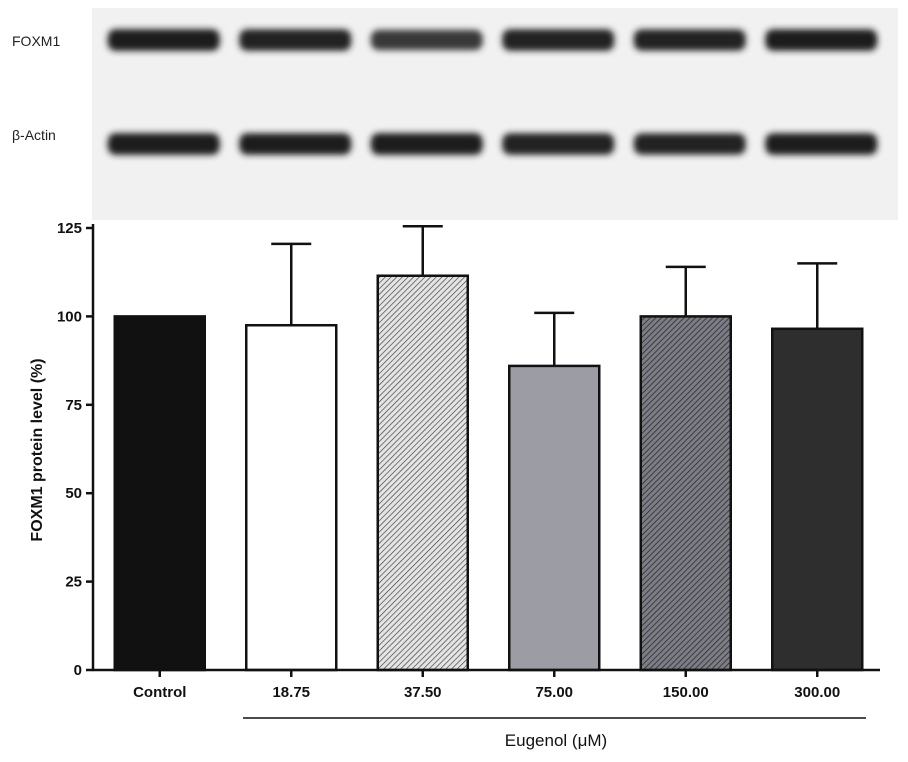 The height and width of the screenshot is (762, 908). I want to click on y-tick-label-0: 0, so click(78, 670).